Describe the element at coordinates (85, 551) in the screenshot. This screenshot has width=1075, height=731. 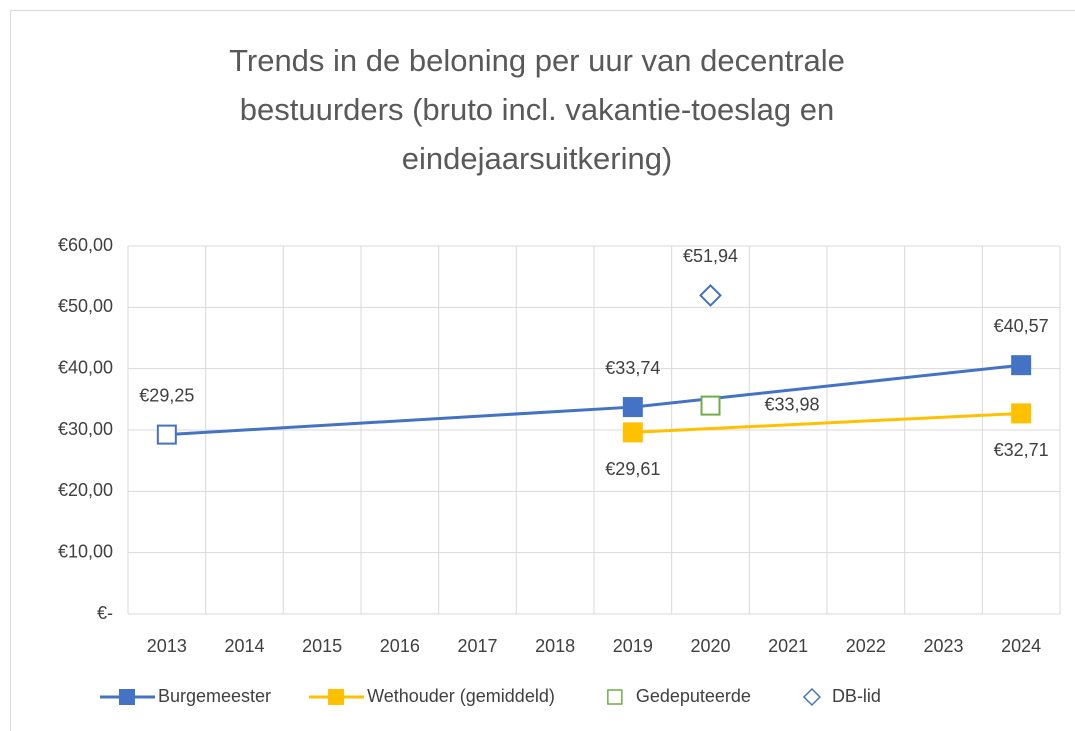
I see `y-tick-label: €10,00` at that location.